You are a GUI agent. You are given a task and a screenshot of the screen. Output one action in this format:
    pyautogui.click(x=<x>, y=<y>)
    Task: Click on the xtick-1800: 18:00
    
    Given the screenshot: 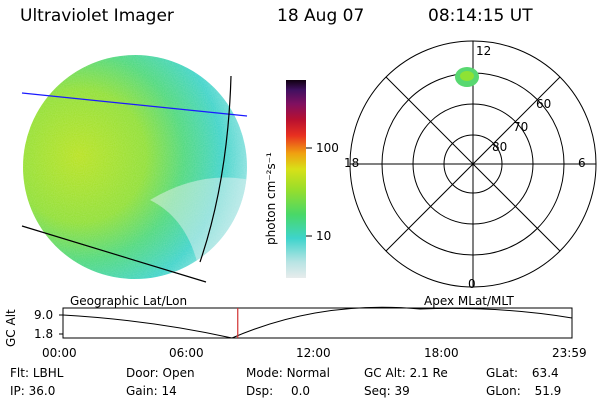 What is the action you would take?
    pyautogui.click(x=441, y=353)
    